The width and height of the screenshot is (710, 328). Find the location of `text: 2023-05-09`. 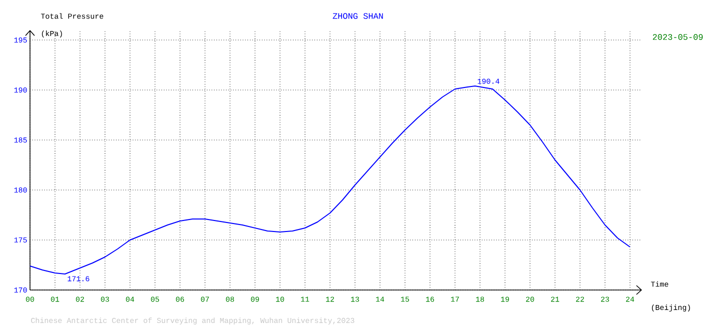

text: 2023-05-09 is located at coordinates (677, 37).